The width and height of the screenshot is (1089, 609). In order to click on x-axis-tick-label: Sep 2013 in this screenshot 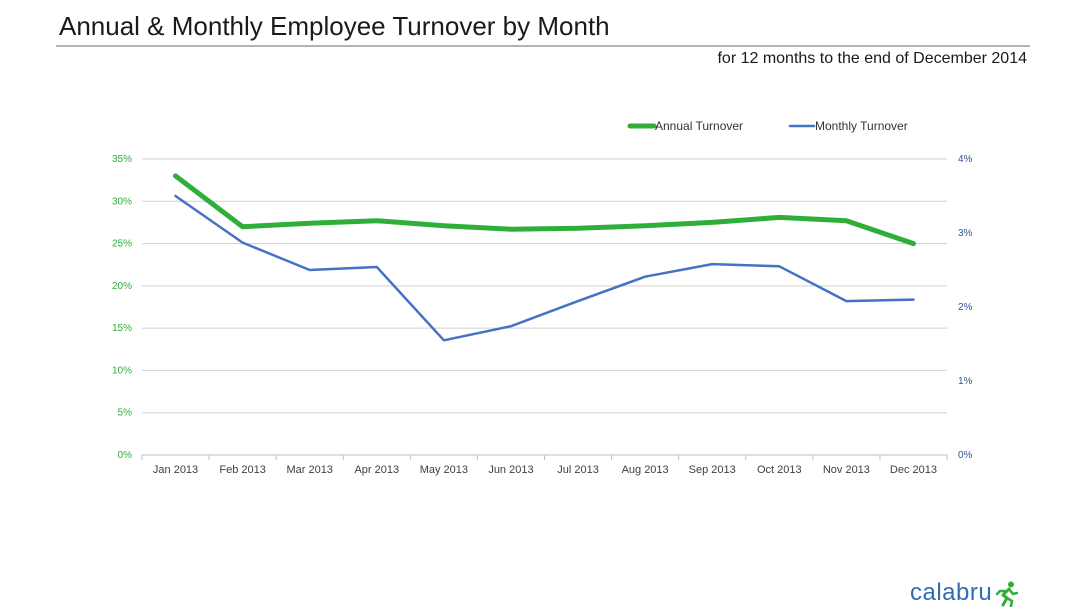, I will do `click(712, 470)`.